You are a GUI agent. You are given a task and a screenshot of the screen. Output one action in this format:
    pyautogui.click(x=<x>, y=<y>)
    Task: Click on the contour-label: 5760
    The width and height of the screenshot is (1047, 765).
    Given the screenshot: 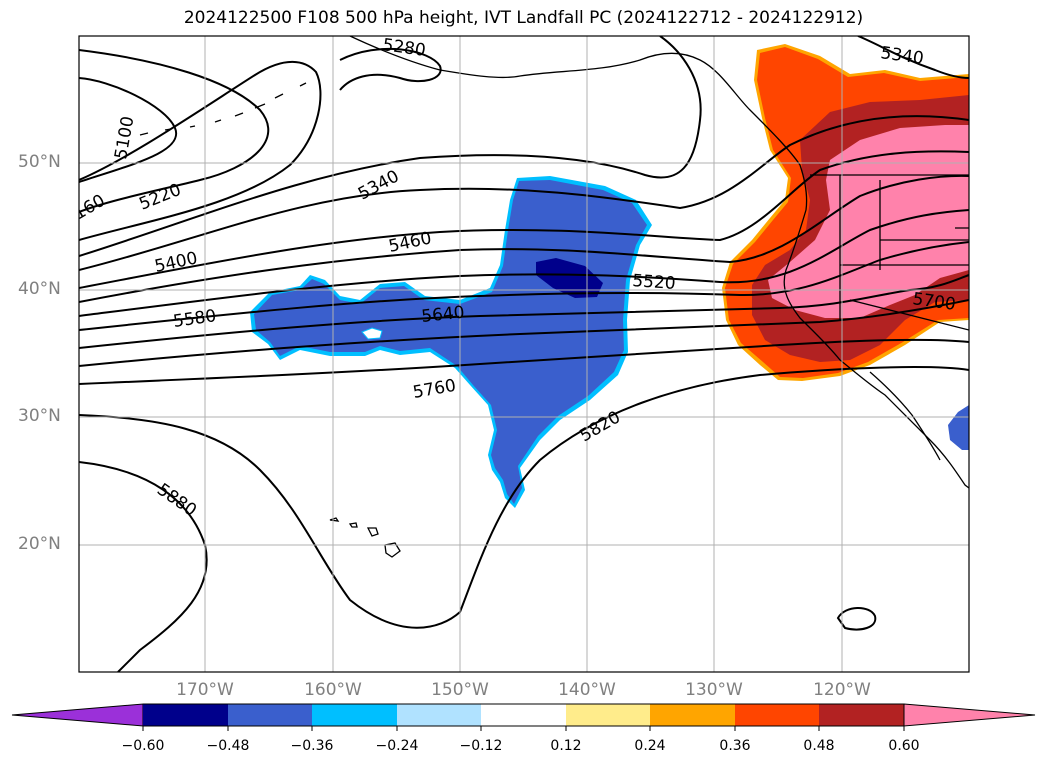 What is the action you would take?
    pyautogui.click(x=434, y=389)
    